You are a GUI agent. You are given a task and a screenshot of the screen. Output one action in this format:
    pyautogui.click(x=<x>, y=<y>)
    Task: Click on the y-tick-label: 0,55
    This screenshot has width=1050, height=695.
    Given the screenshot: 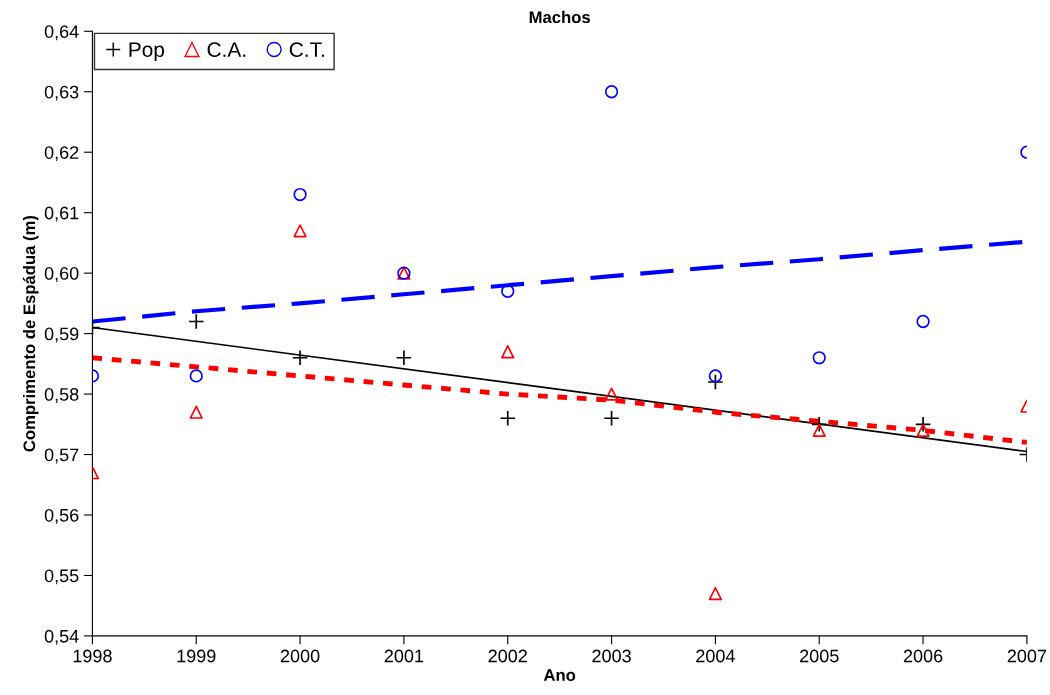 What is the action you would take?
    pyautogui.click(x=61, y=577)
    